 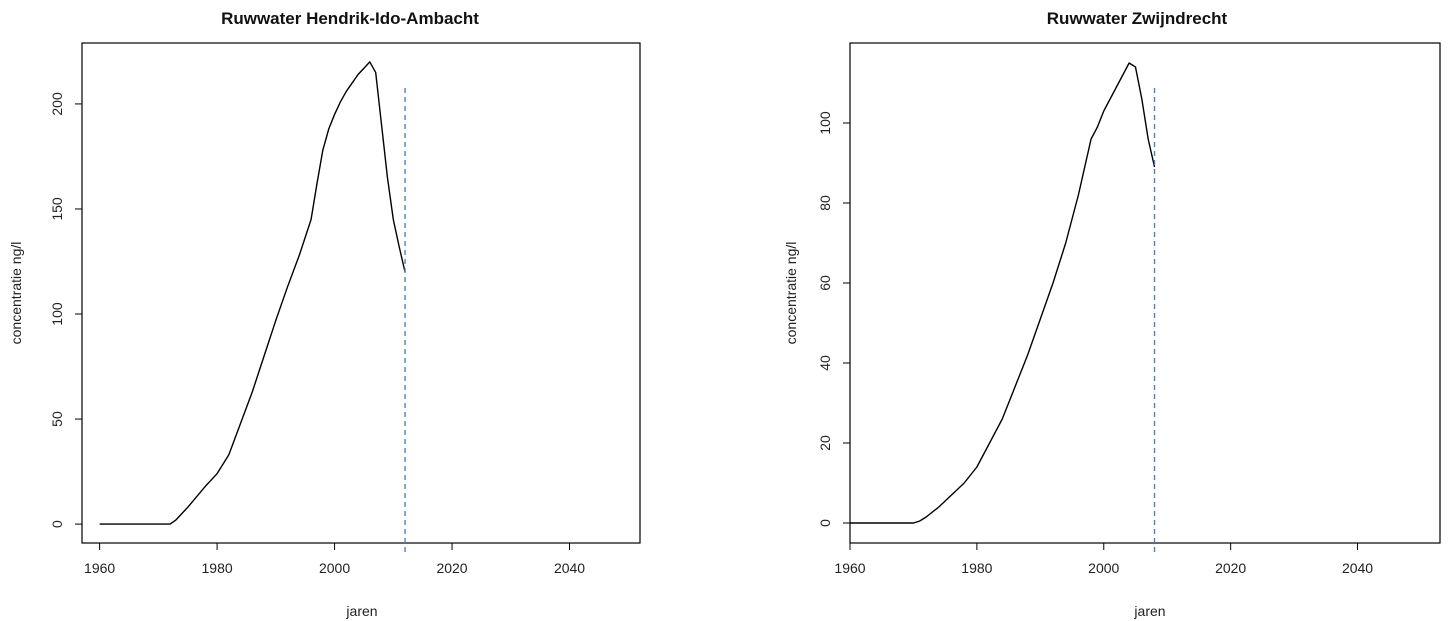 What do you see at coordinates (57, 104) in the screenshot?
I see `y-tick-label: 200` at bounding box center [57, 104].